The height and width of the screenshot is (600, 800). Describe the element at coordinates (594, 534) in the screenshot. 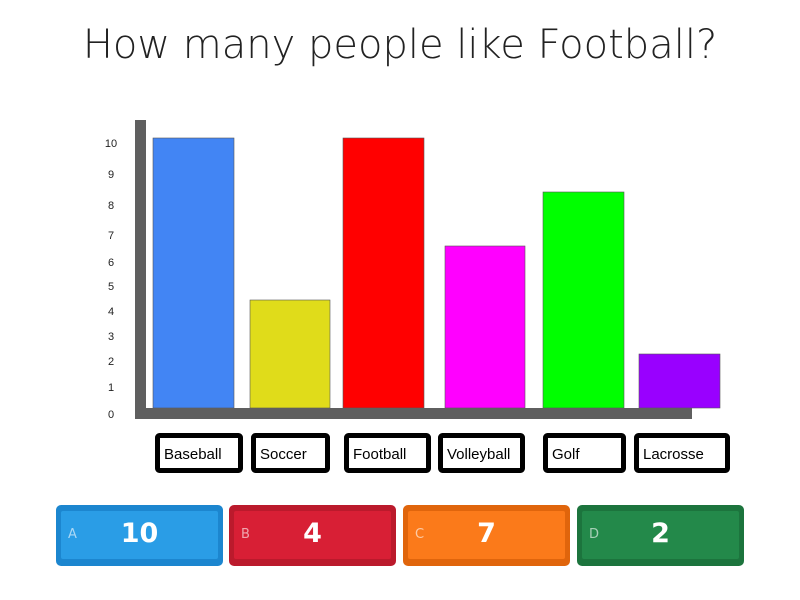

I see `option-letter: D` at that location.